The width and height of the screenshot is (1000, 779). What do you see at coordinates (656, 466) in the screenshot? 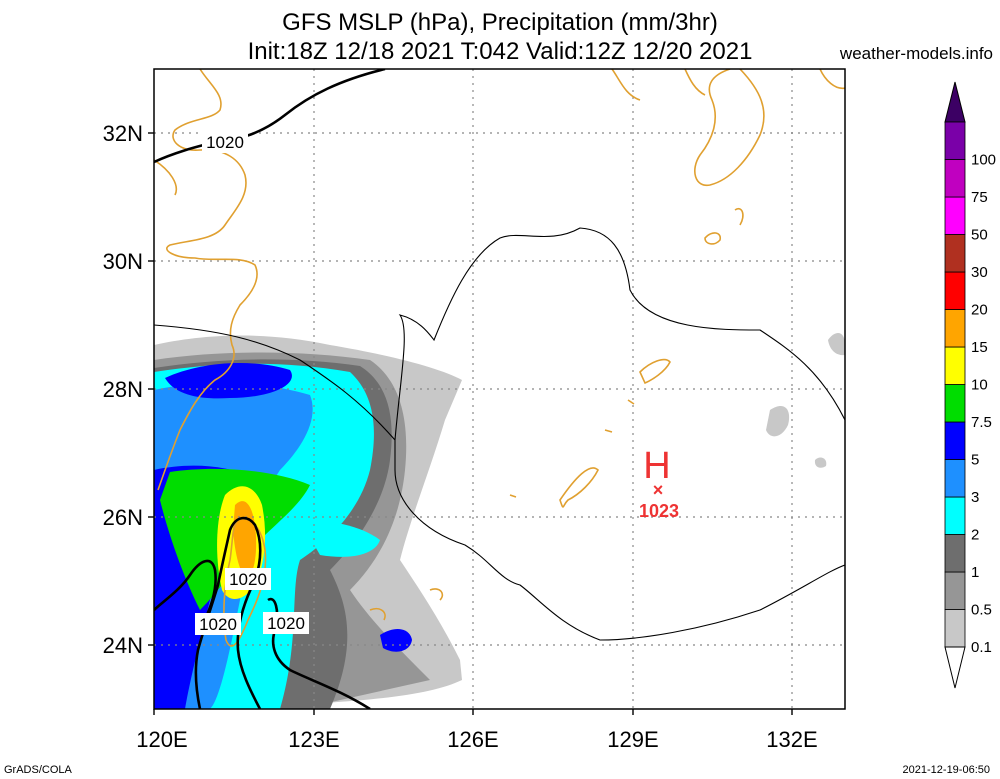
I see `high-letter: H` at bounding box center [656, 466].